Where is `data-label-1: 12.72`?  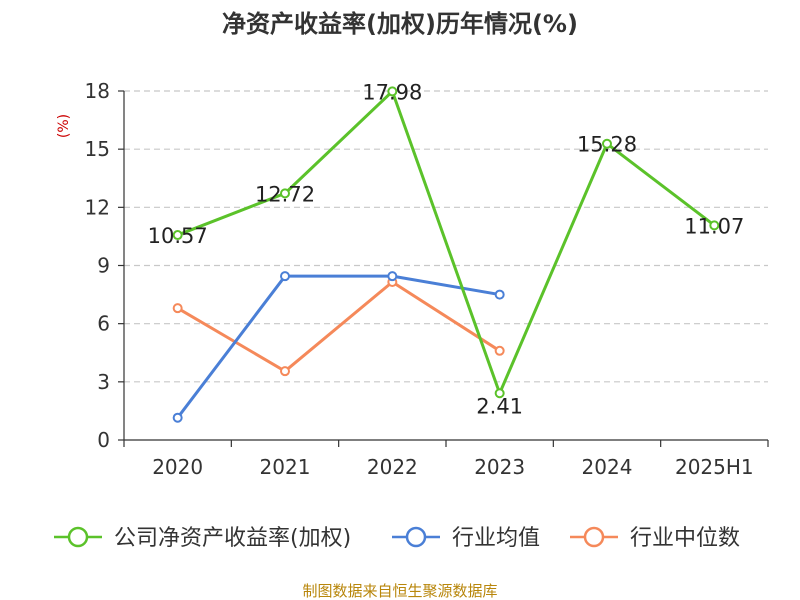
data-label-1: 12.72 is located at coordinates (285, 194).